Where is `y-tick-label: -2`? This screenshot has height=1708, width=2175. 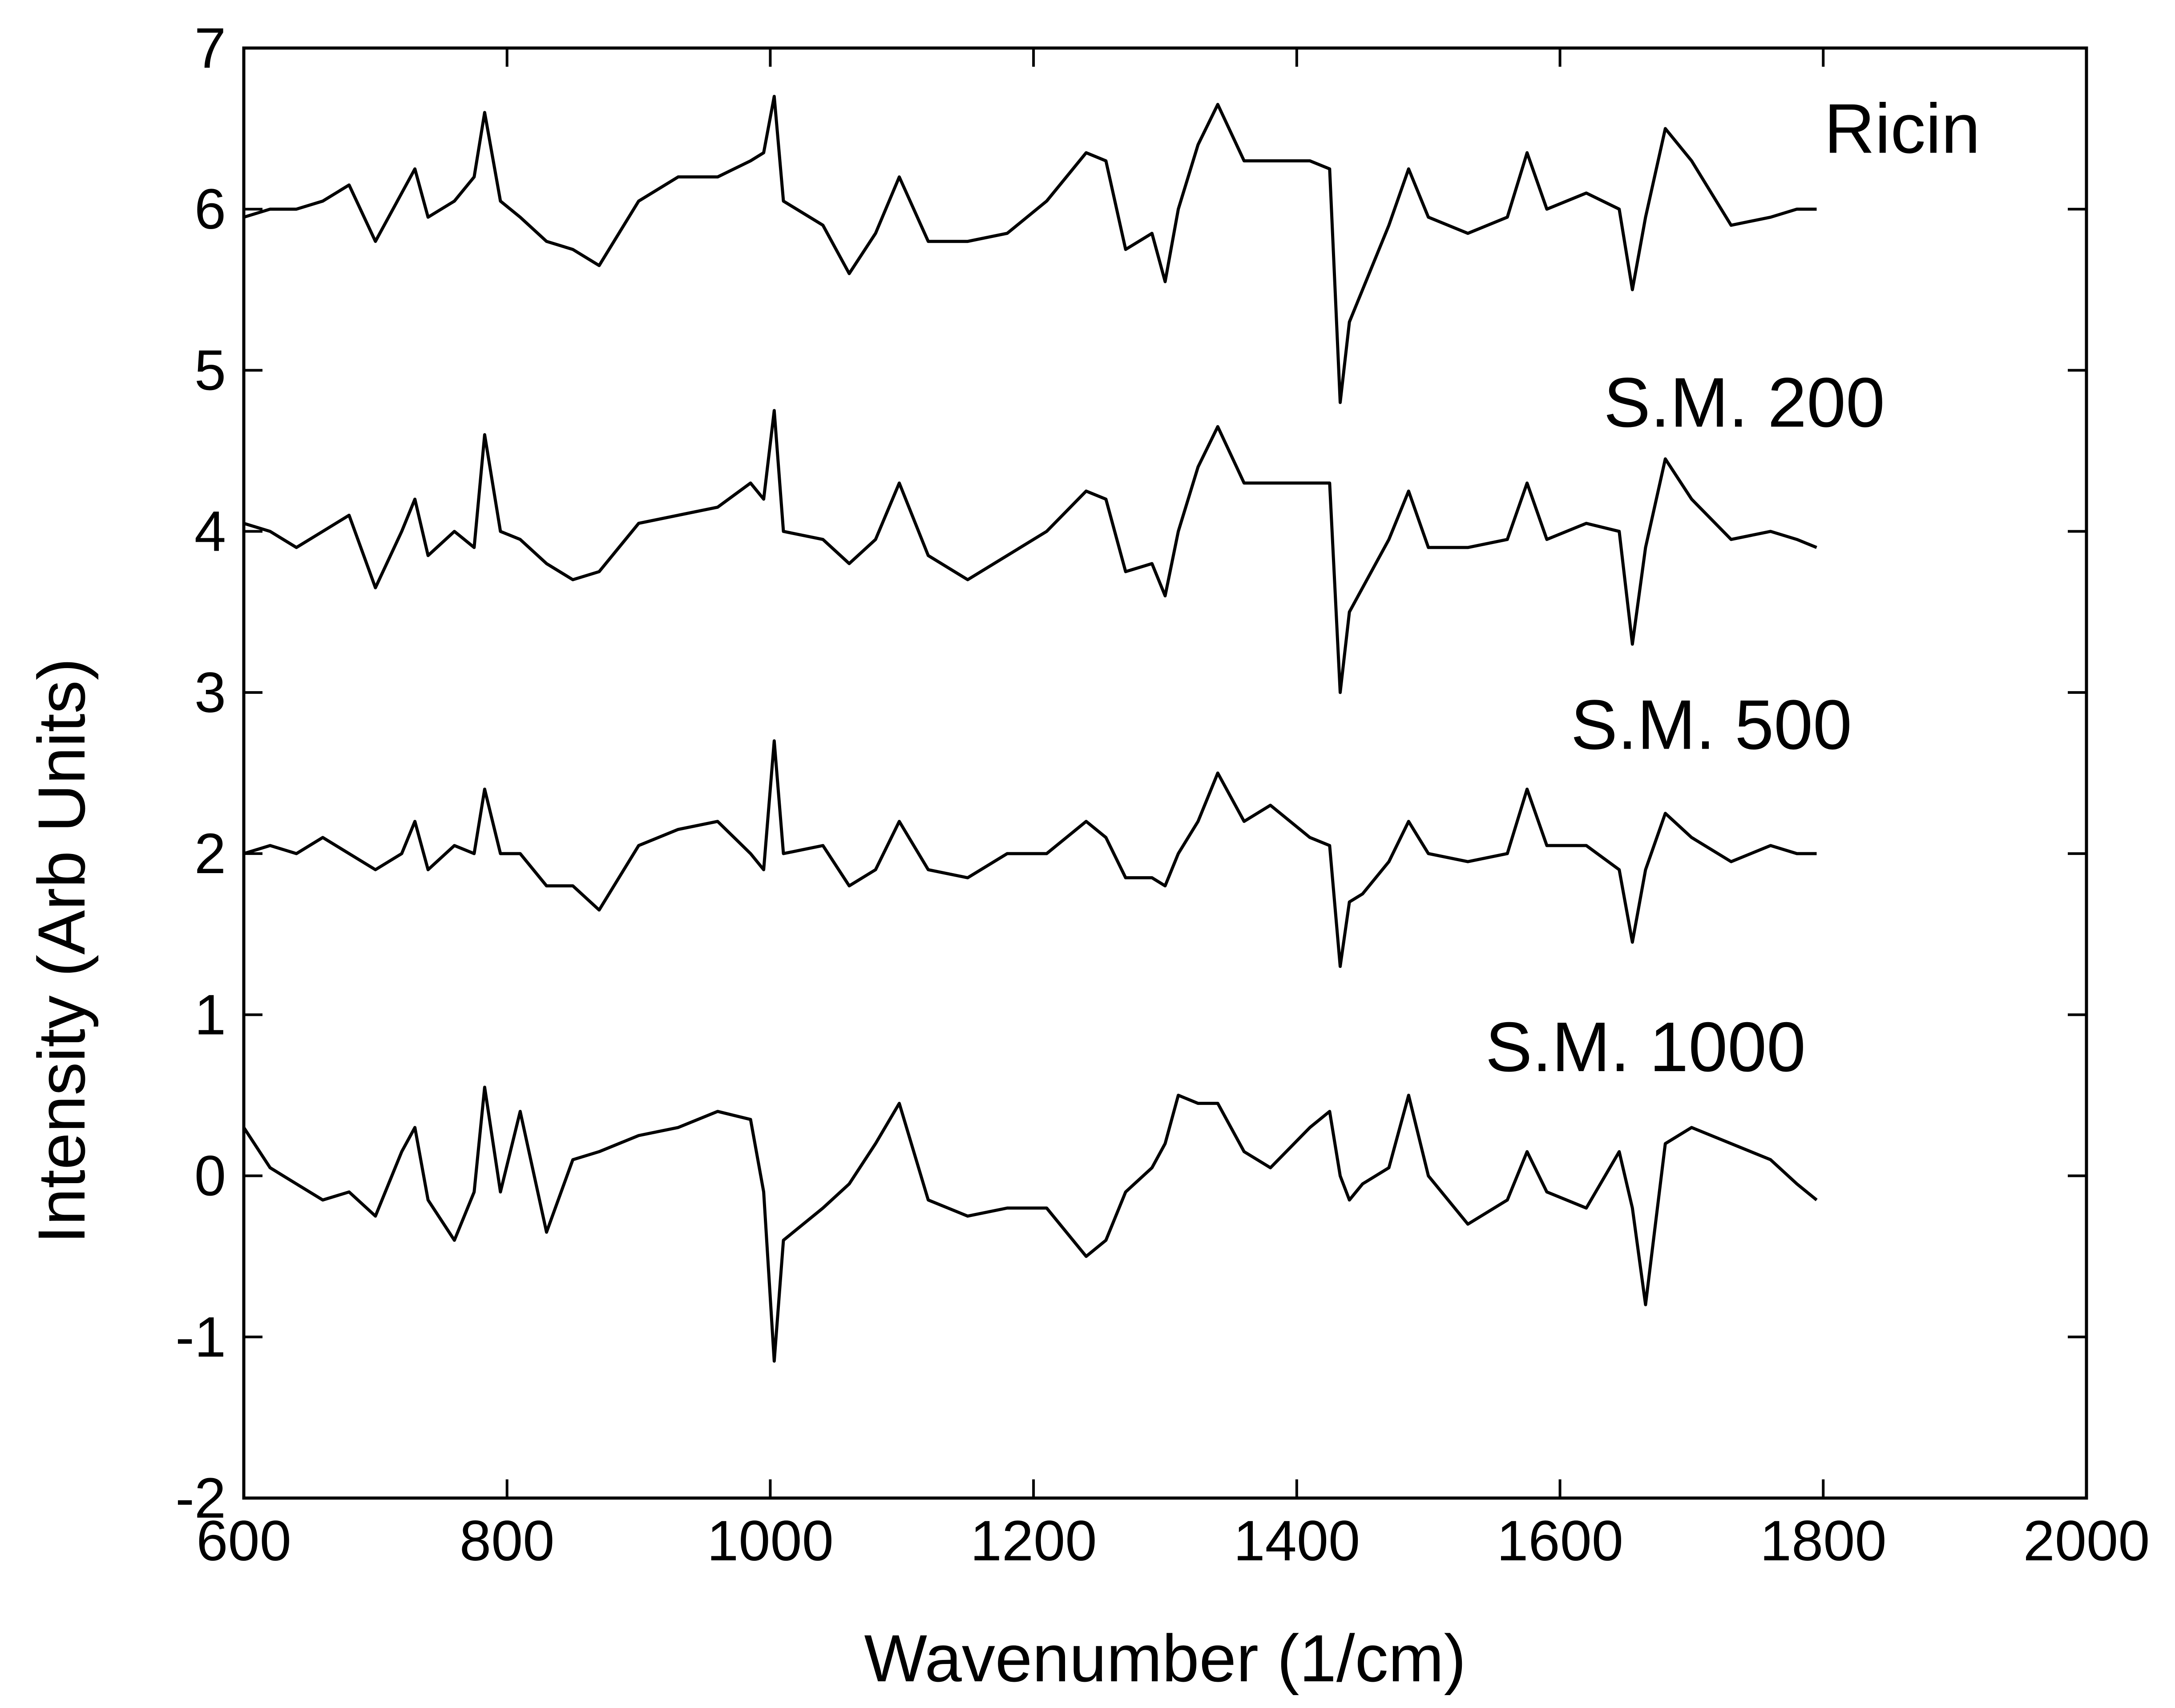
y-tick-label: -2 is located at coordinates (200, 1498).